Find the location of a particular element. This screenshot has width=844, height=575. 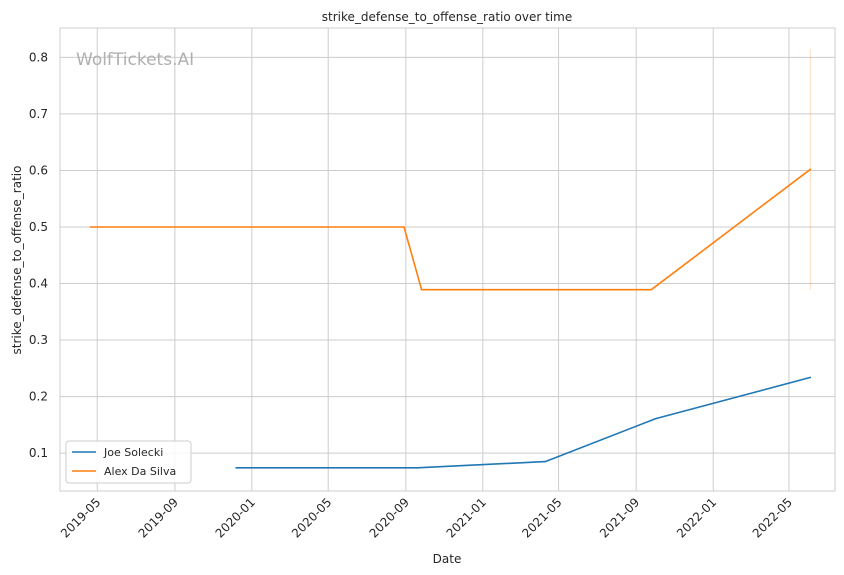

x-tick-label: 2020-05 is located at coordinates (311, 517).